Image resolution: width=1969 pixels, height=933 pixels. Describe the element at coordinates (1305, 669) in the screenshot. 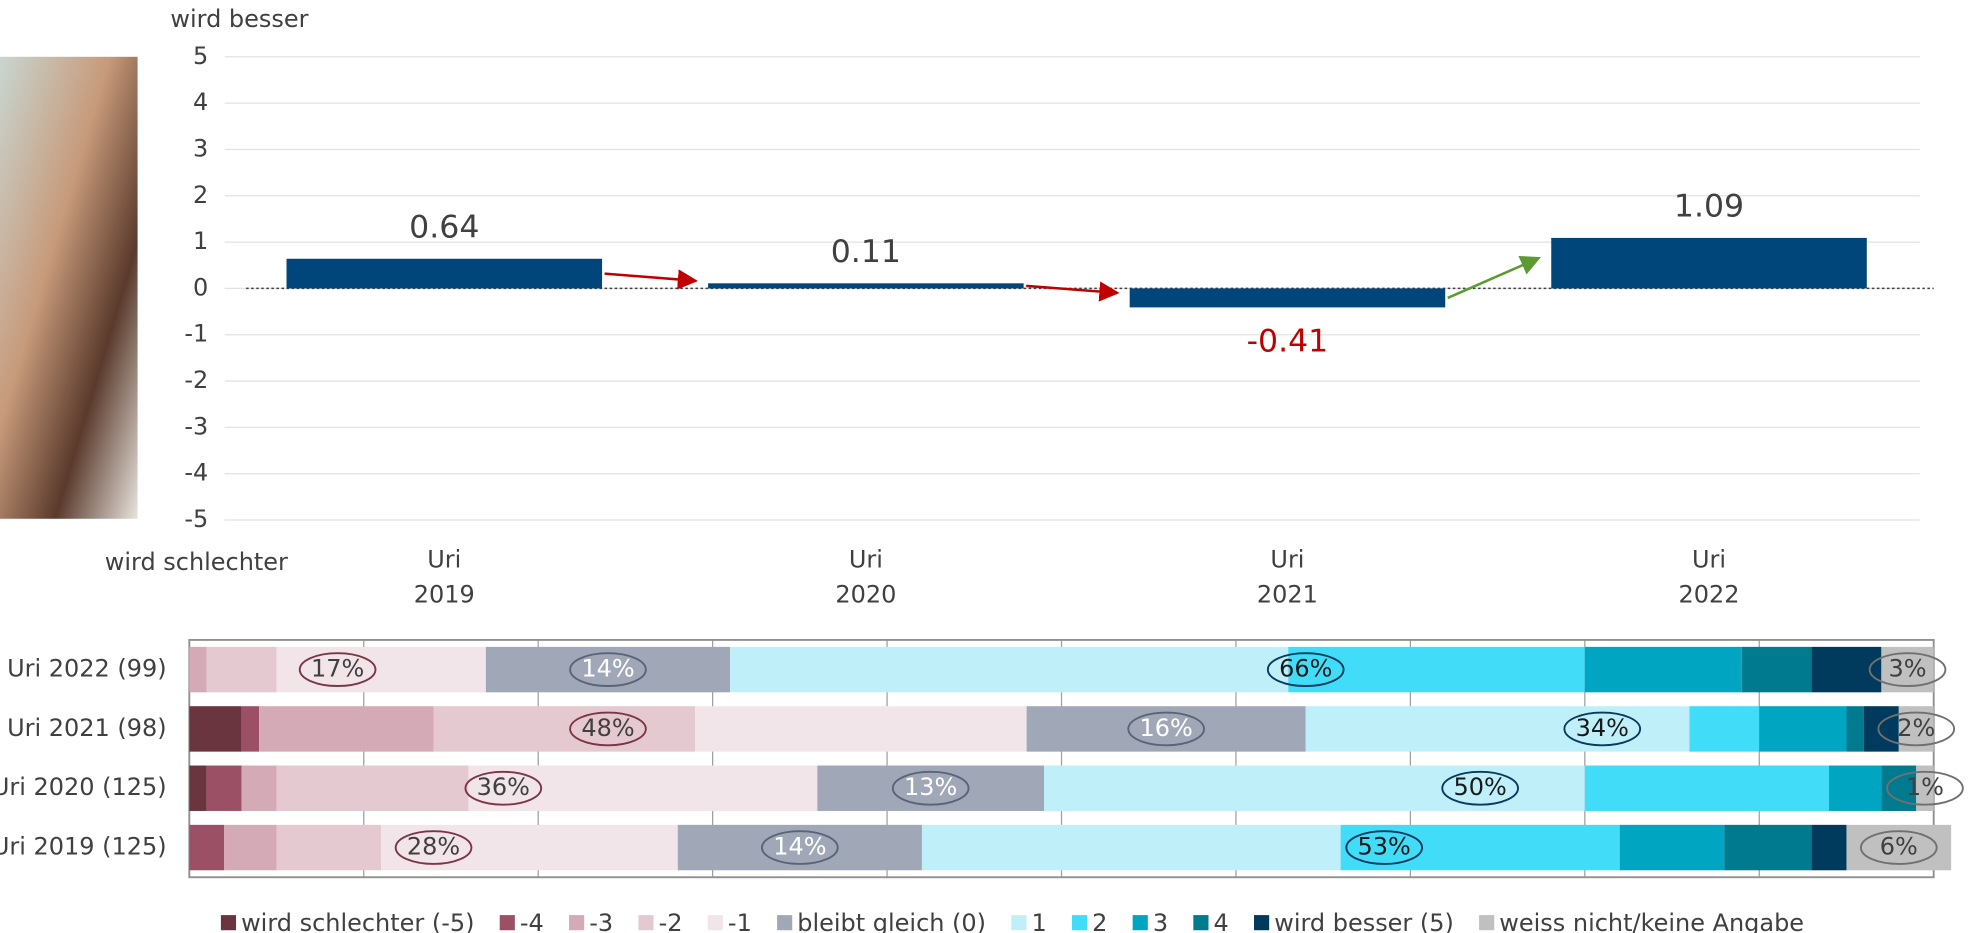

I see `group-label: 66%` at that location.